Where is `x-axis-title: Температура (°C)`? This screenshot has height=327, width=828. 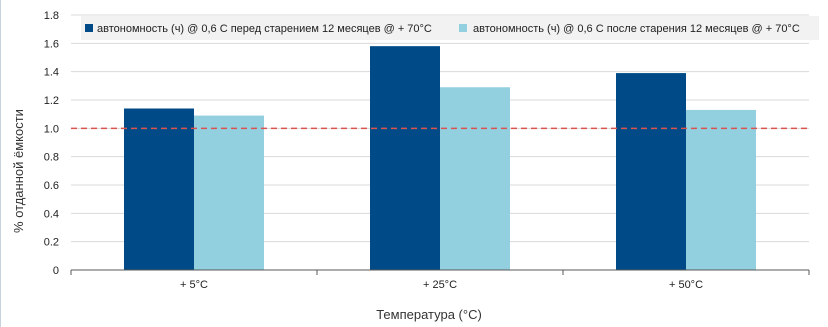
x-axis-title: Температура (°C) is located at coordinates (429, 314).